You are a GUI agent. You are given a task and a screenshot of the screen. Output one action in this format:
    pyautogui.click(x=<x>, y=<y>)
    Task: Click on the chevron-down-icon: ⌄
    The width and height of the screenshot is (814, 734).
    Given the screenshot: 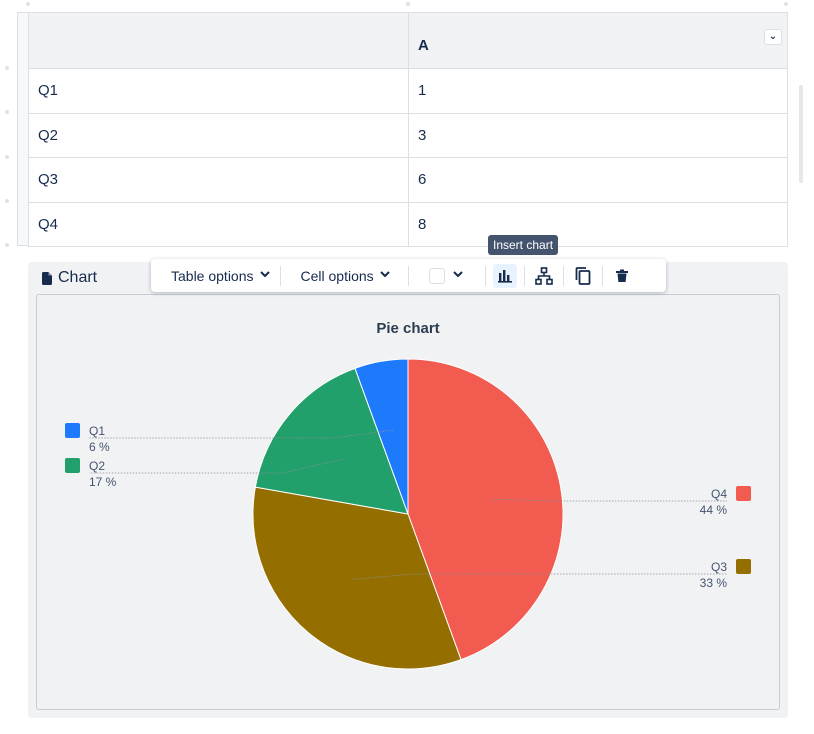 What is the action you would take?
    pyautogui.click(x=773, y=37)
    